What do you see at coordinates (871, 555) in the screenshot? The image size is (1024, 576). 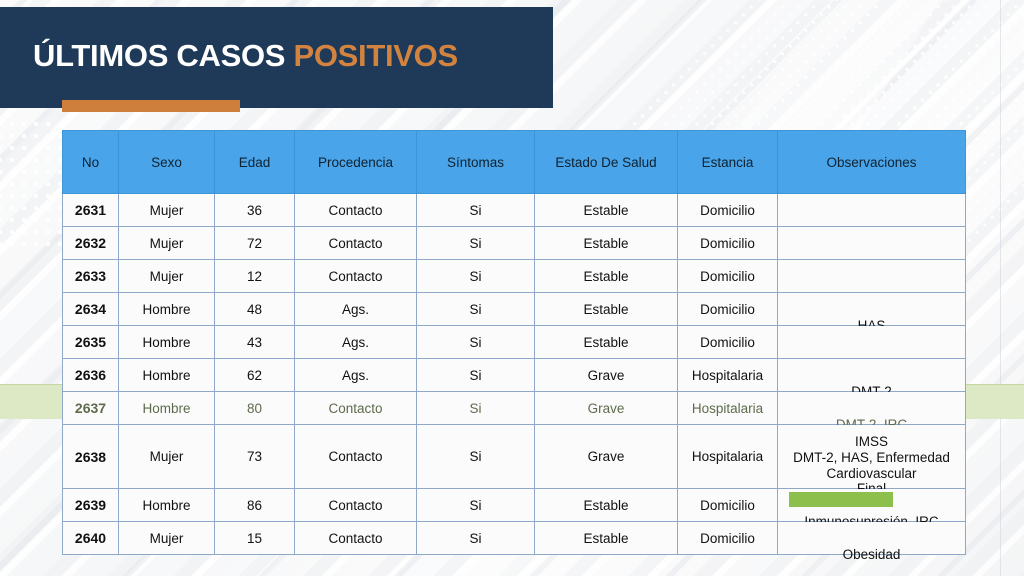 I see `observaciones-text: Obesidad` at bounding box center [871, 555].